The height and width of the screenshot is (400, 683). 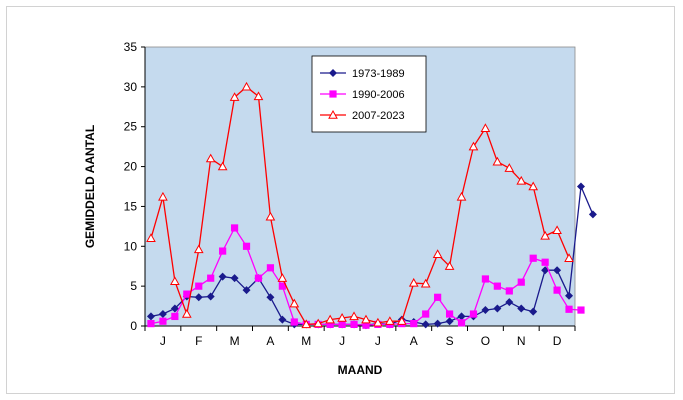 What do you see at coordinates (378, 74) in the screenshot?
I see `legend-label: 1973-1989` at bounding box center [378, 74].